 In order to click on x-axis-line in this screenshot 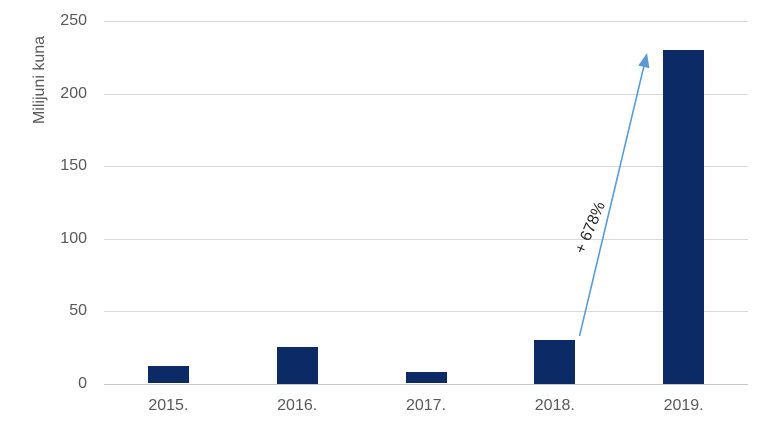, I will do `click(426, 384)`.